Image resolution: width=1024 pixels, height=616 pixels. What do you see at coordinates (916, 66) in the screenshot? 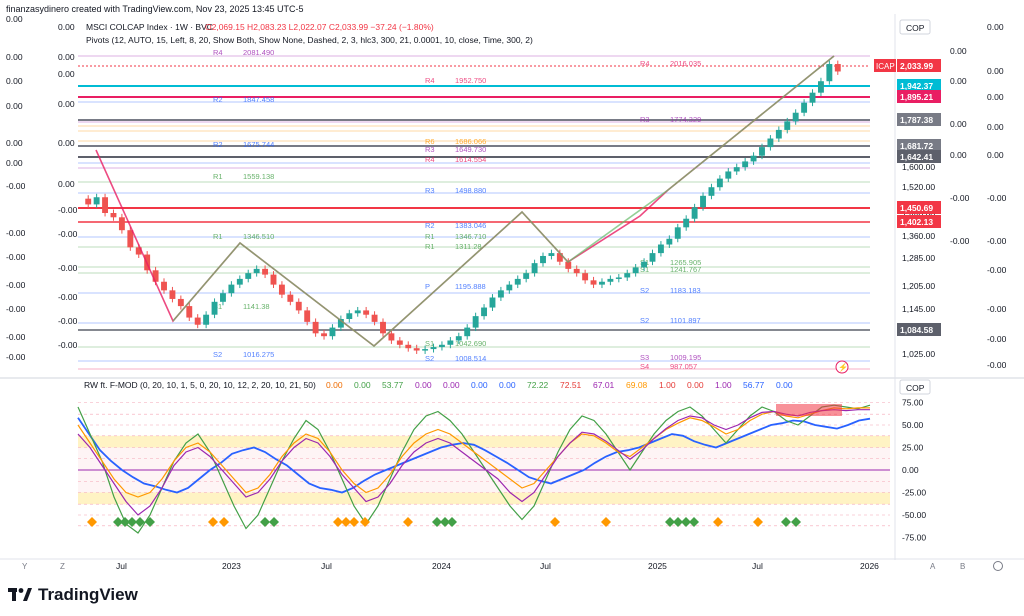
I see `price-tag-value: 2,033.99` at bounding box center [916, 66].